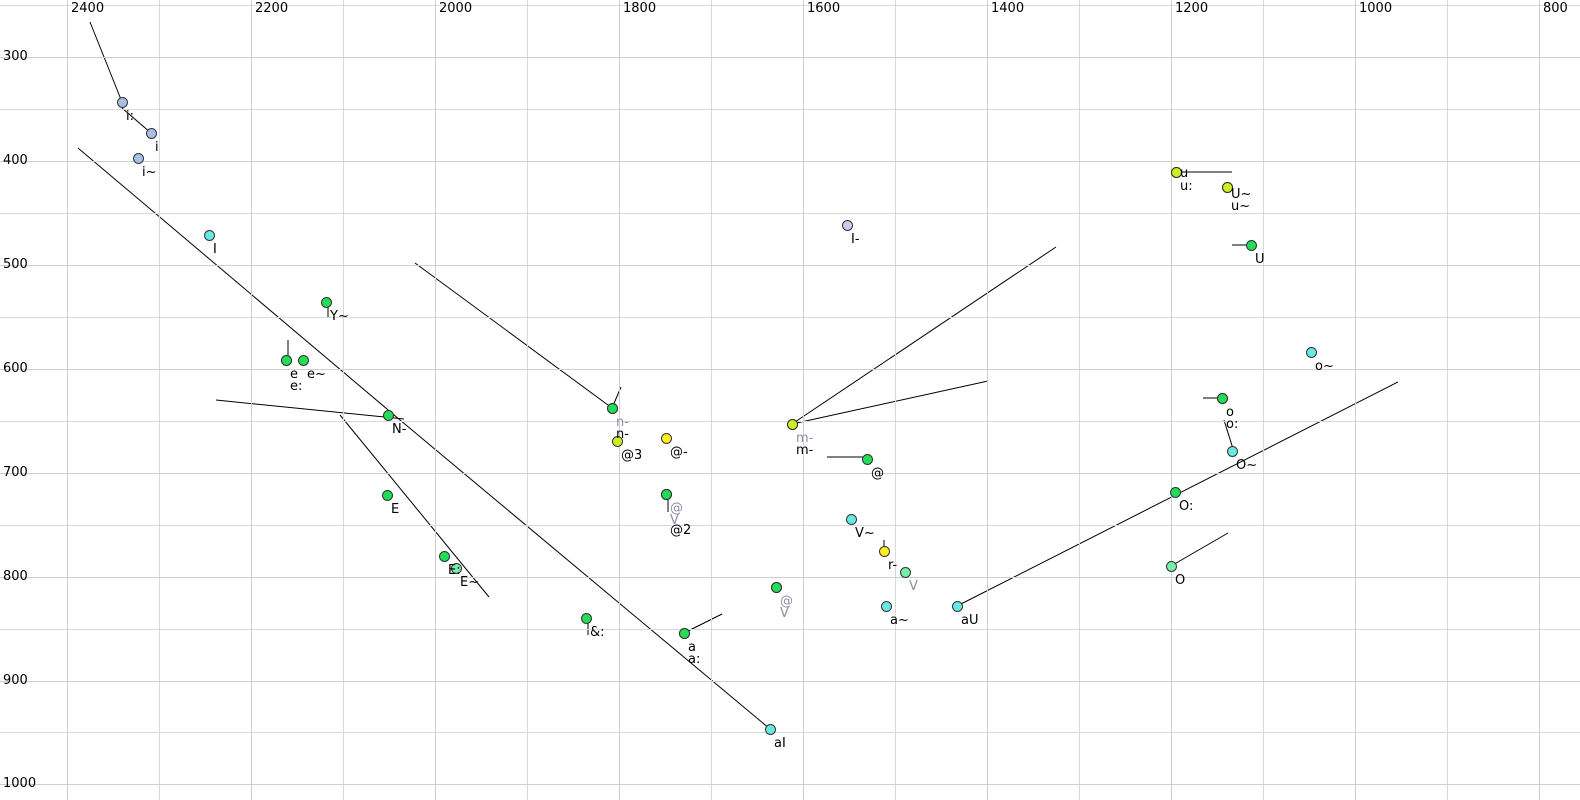 Image resolution: width=1580 pixels, height=800 pixels. What do you see at coordinates (681, 530) in the screenshot?
I see `data-point-label: @2` at bounding box center [681, 530].